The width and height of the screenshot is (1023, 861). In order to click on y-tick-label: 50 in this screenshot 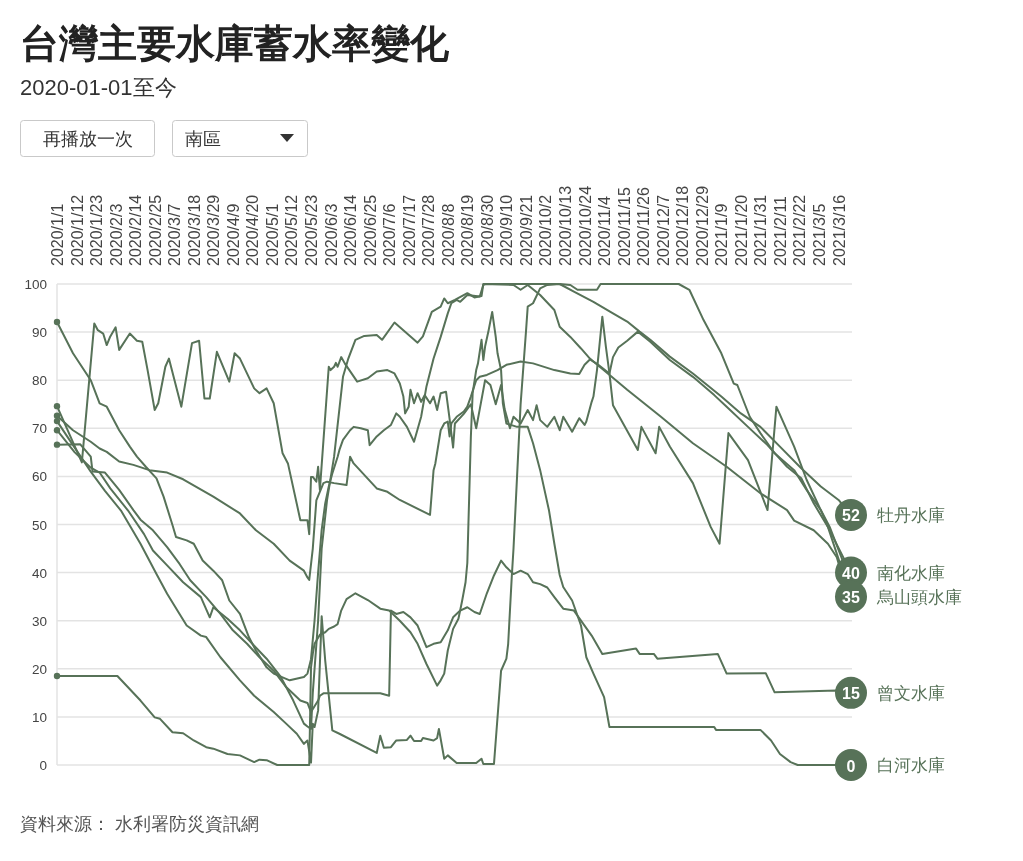, I will do `click(39, 524)`.